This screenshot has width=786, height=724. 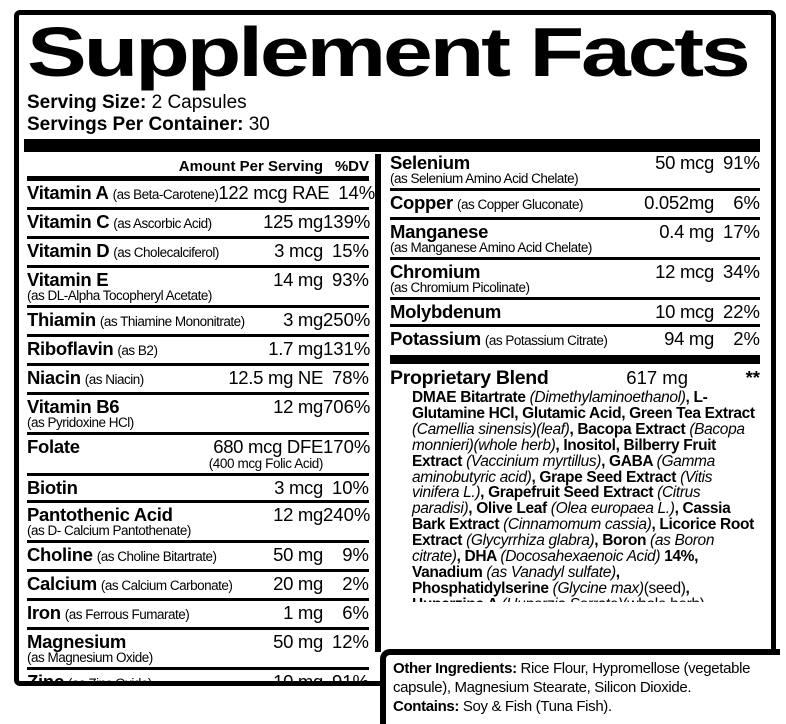 I want to click on dv-header: %DV, so click(x=351, y=166).